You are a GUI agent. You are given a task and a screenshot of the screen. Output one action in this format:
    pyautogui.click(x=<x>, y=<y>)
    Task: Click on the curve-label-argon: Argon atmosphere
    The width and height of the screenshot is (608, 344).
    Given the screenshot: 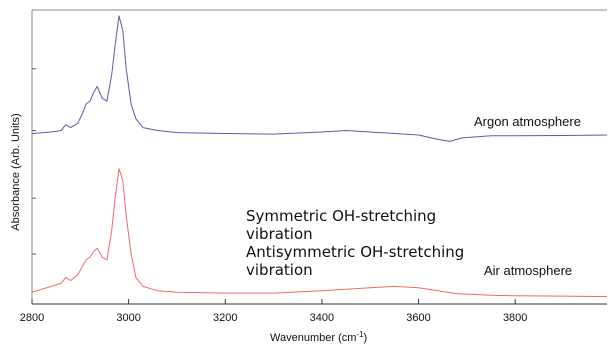 What is the action you would take?
    pyautogui.click(x=527, y=121)
    